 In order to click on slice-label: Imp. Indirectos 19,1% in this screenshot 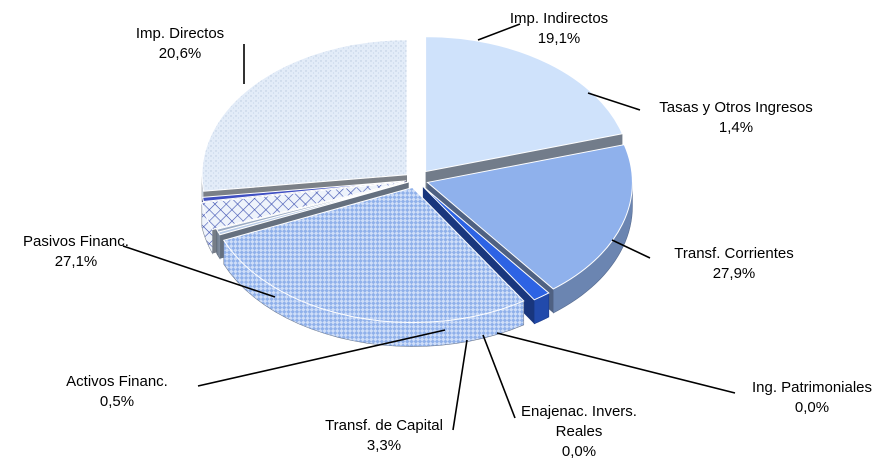, I will do `click(559, 28)`.